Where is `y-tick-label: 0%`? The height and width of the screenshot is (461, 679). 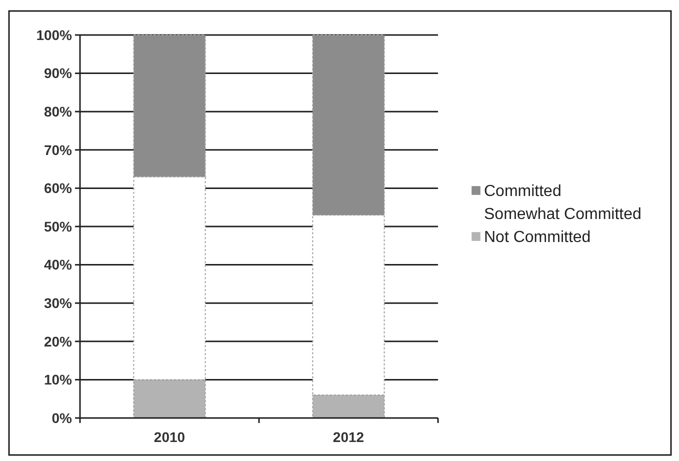 y-tick-label: 0% is located at coordinates (62, 418).